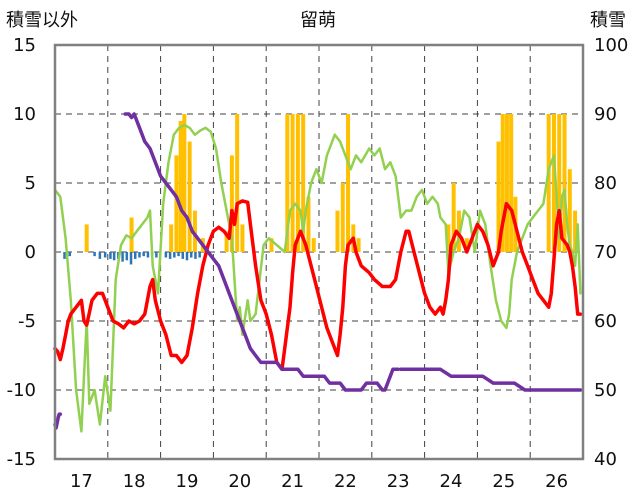  Describe the element at coordinates (345, 481) in the screenshot. I see `x-tick-label: 22` at that location.